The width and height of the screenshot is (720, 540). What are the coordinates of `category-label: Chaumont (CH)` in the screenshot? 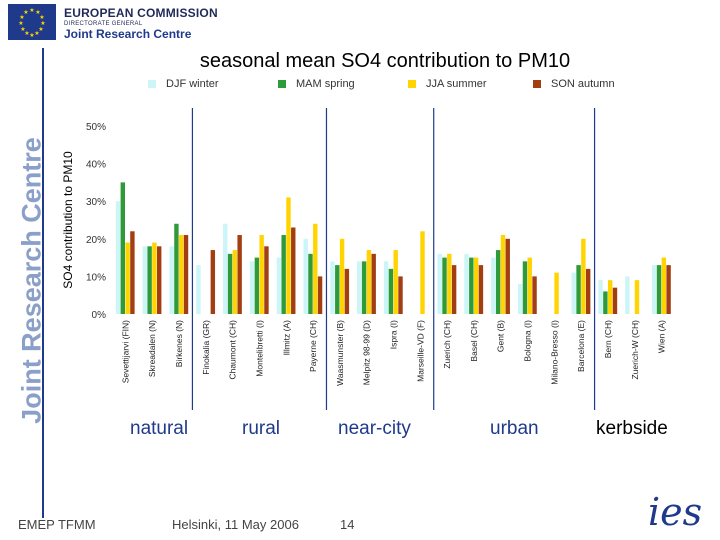 It's located at (233, 350).